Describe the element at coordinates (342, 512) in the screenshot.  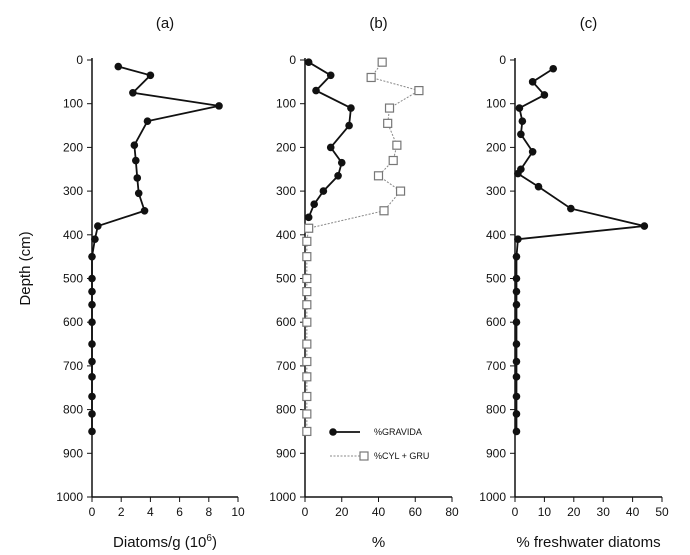
I see `x-tick-label: 20` at that location.